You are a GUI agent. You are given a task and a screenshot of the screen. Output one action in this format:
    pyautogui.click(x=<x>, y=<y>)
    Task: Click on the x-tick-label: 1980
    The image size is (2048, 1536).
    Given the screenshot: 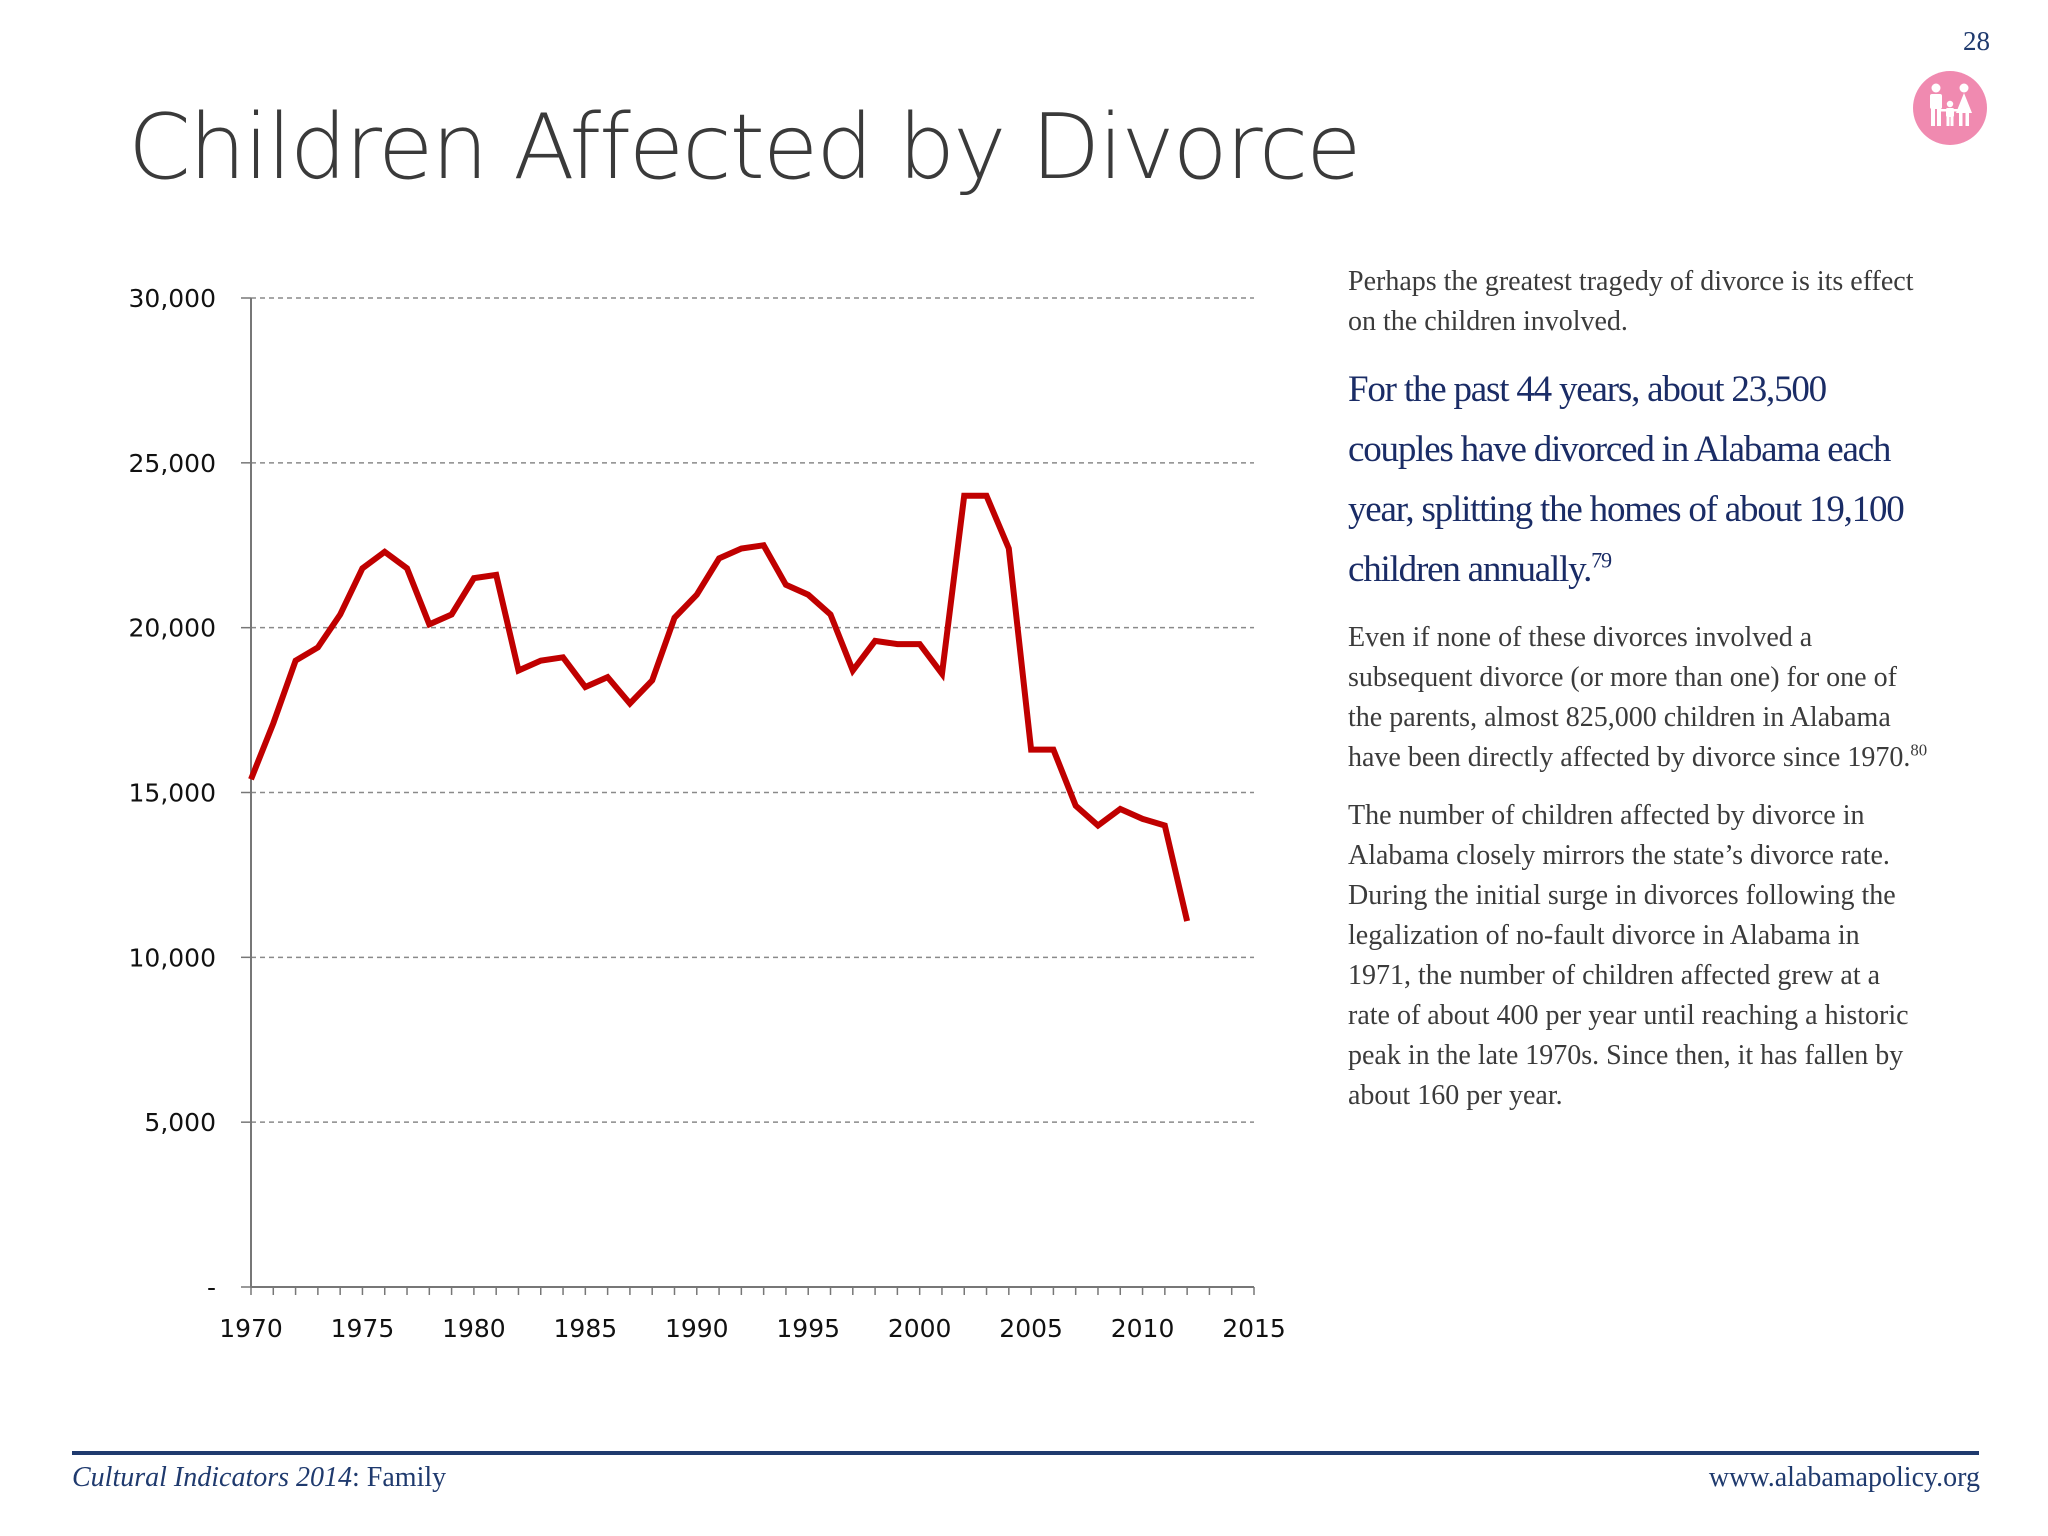 What is the action you would take?
    pyautogui.click(x=474, y=1328)
    